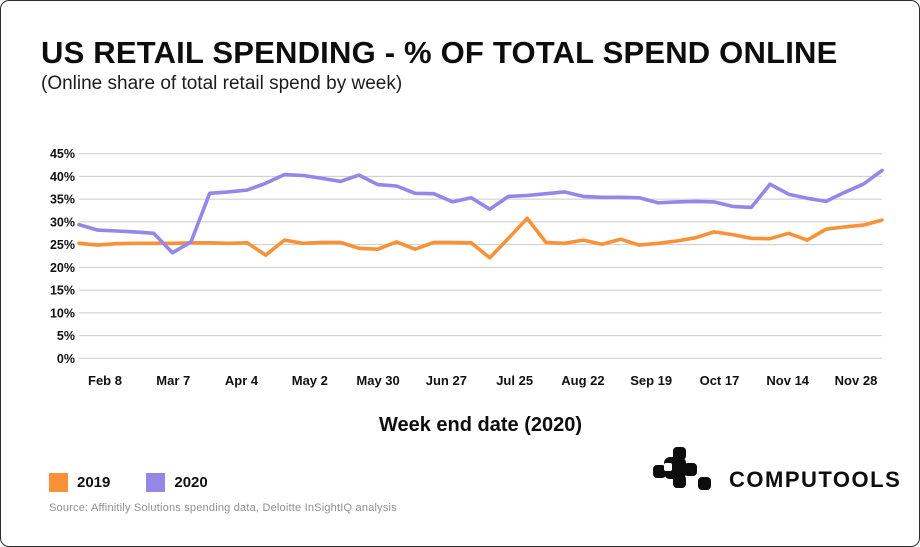  What do you see at coordinates (242, 380) in the screenshot?
I see `x-tick-label: Apr 4` at bounding box center [242, 380].